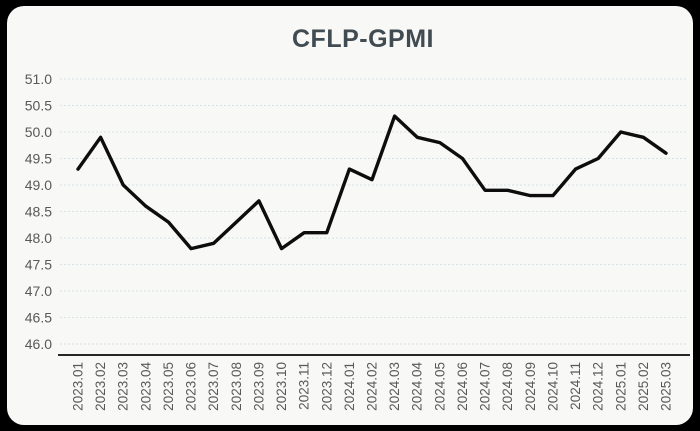  Describe the element at coordinates (462, 386) in the screenshot. I see `x-tick-label: 2024.06` at that location.